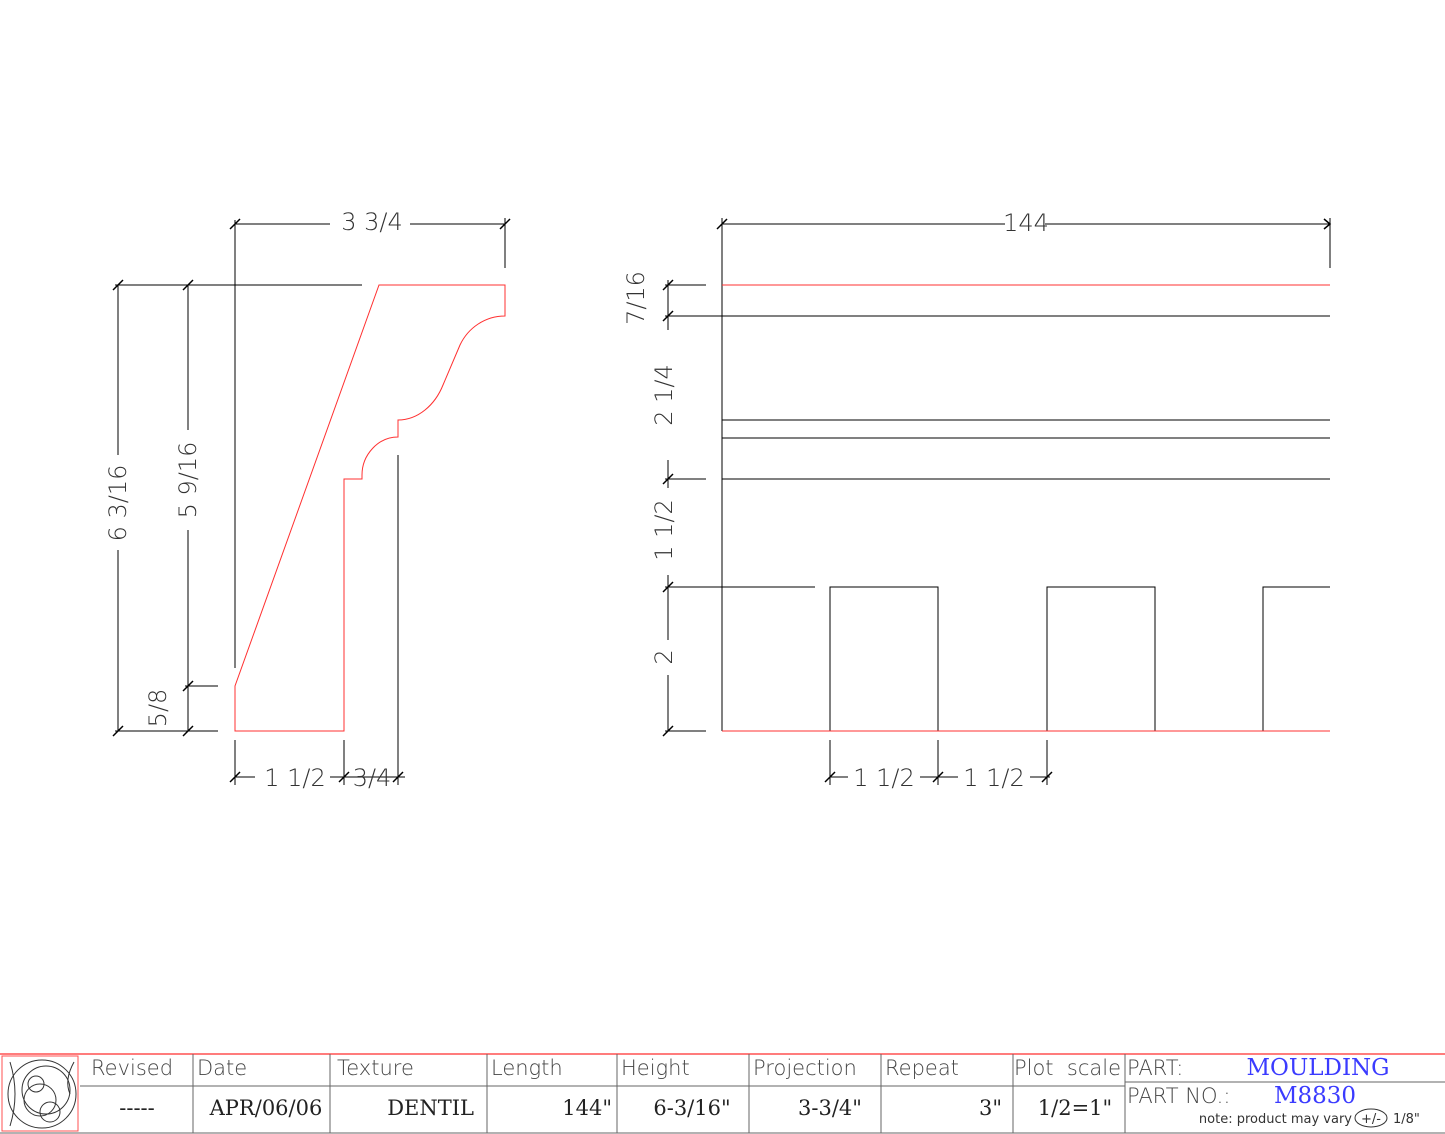 The image size is (1445, 1134). What do you see at coordinates (1406, 1119) in the screenshot?
I see `note-tolerance: 1/8"` at bounding box center [1406, 1119].